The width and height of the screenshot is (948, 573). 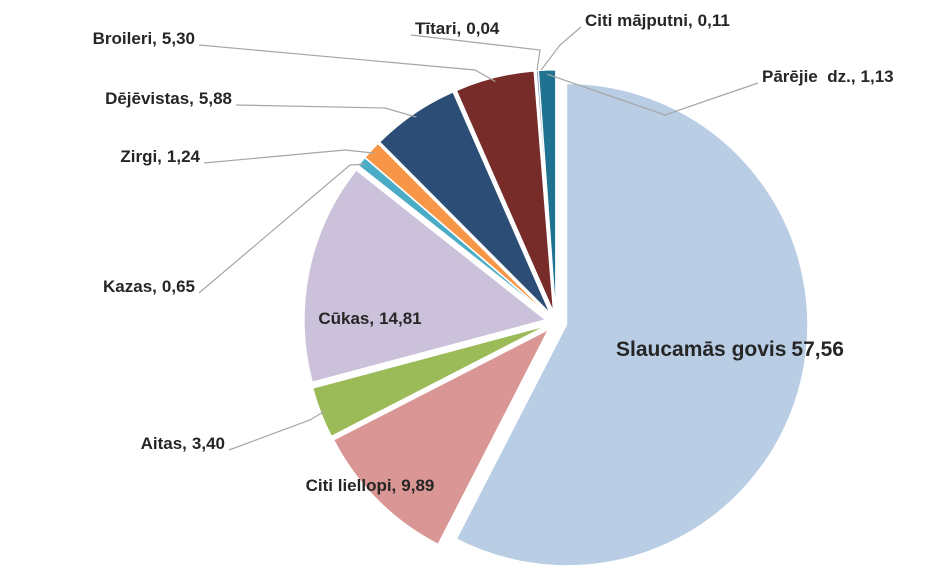 I want to click on data-label: Broileri, 5,30, so click(x=144, y=38).